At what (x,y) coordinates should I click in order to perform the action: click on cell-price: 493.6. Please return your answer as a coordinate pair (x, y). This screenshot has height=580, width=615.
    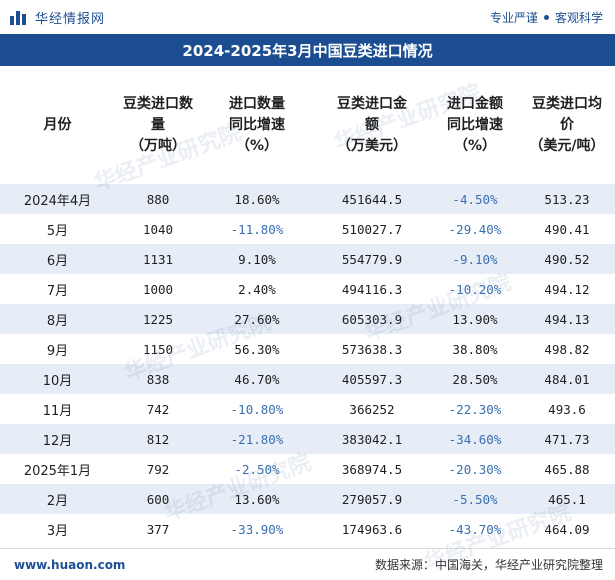
    Looking at the image, I should click on (567, 409).